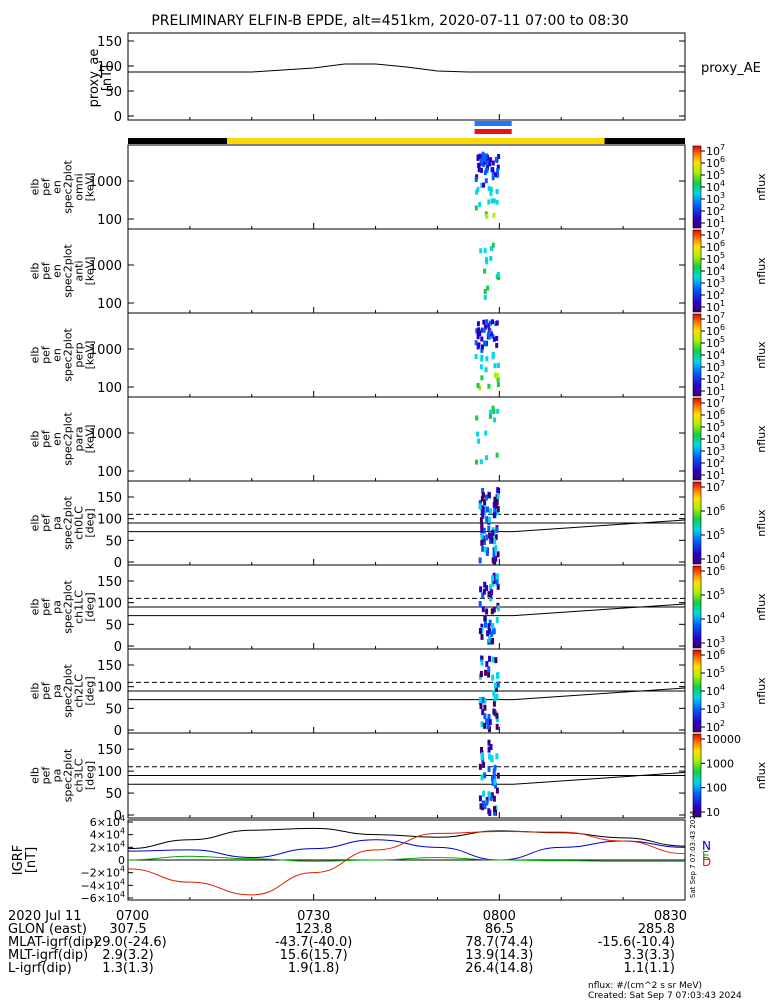 The width and height of the screenshot is (775, 1000). What do you see at coordinates (109, 666) in the screenshot?
I see `panel-ytick-label: 150` at bounding box center [109, 666].